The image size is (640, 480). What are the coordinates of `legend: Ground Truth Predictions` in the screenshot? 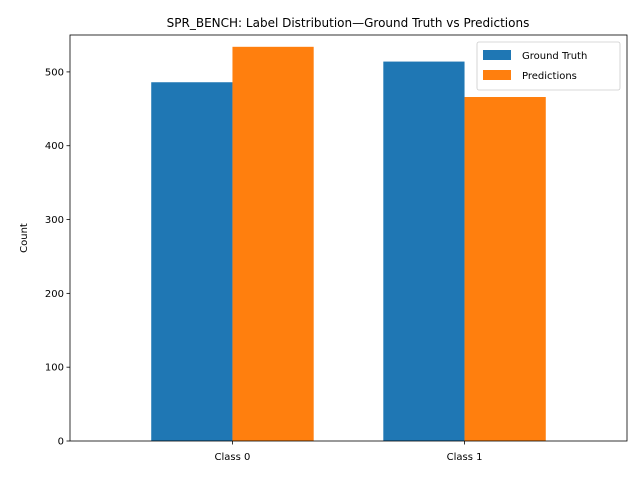 It's located at (548, 66).